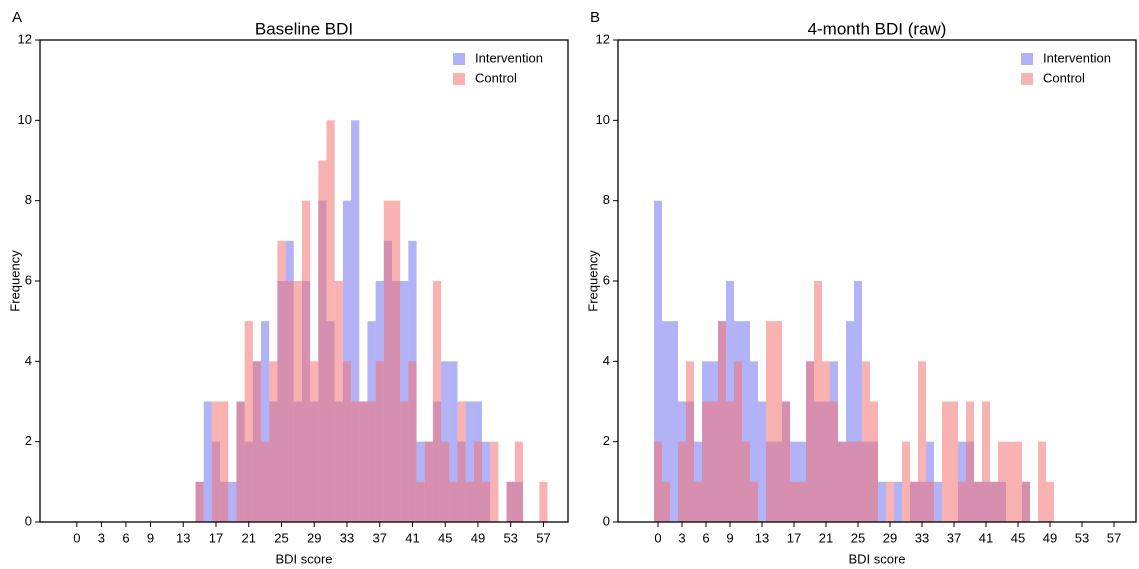  Describe the element at coordinates (729, 537) in the screenshot. I see `x-tick-label: 9` at that location.